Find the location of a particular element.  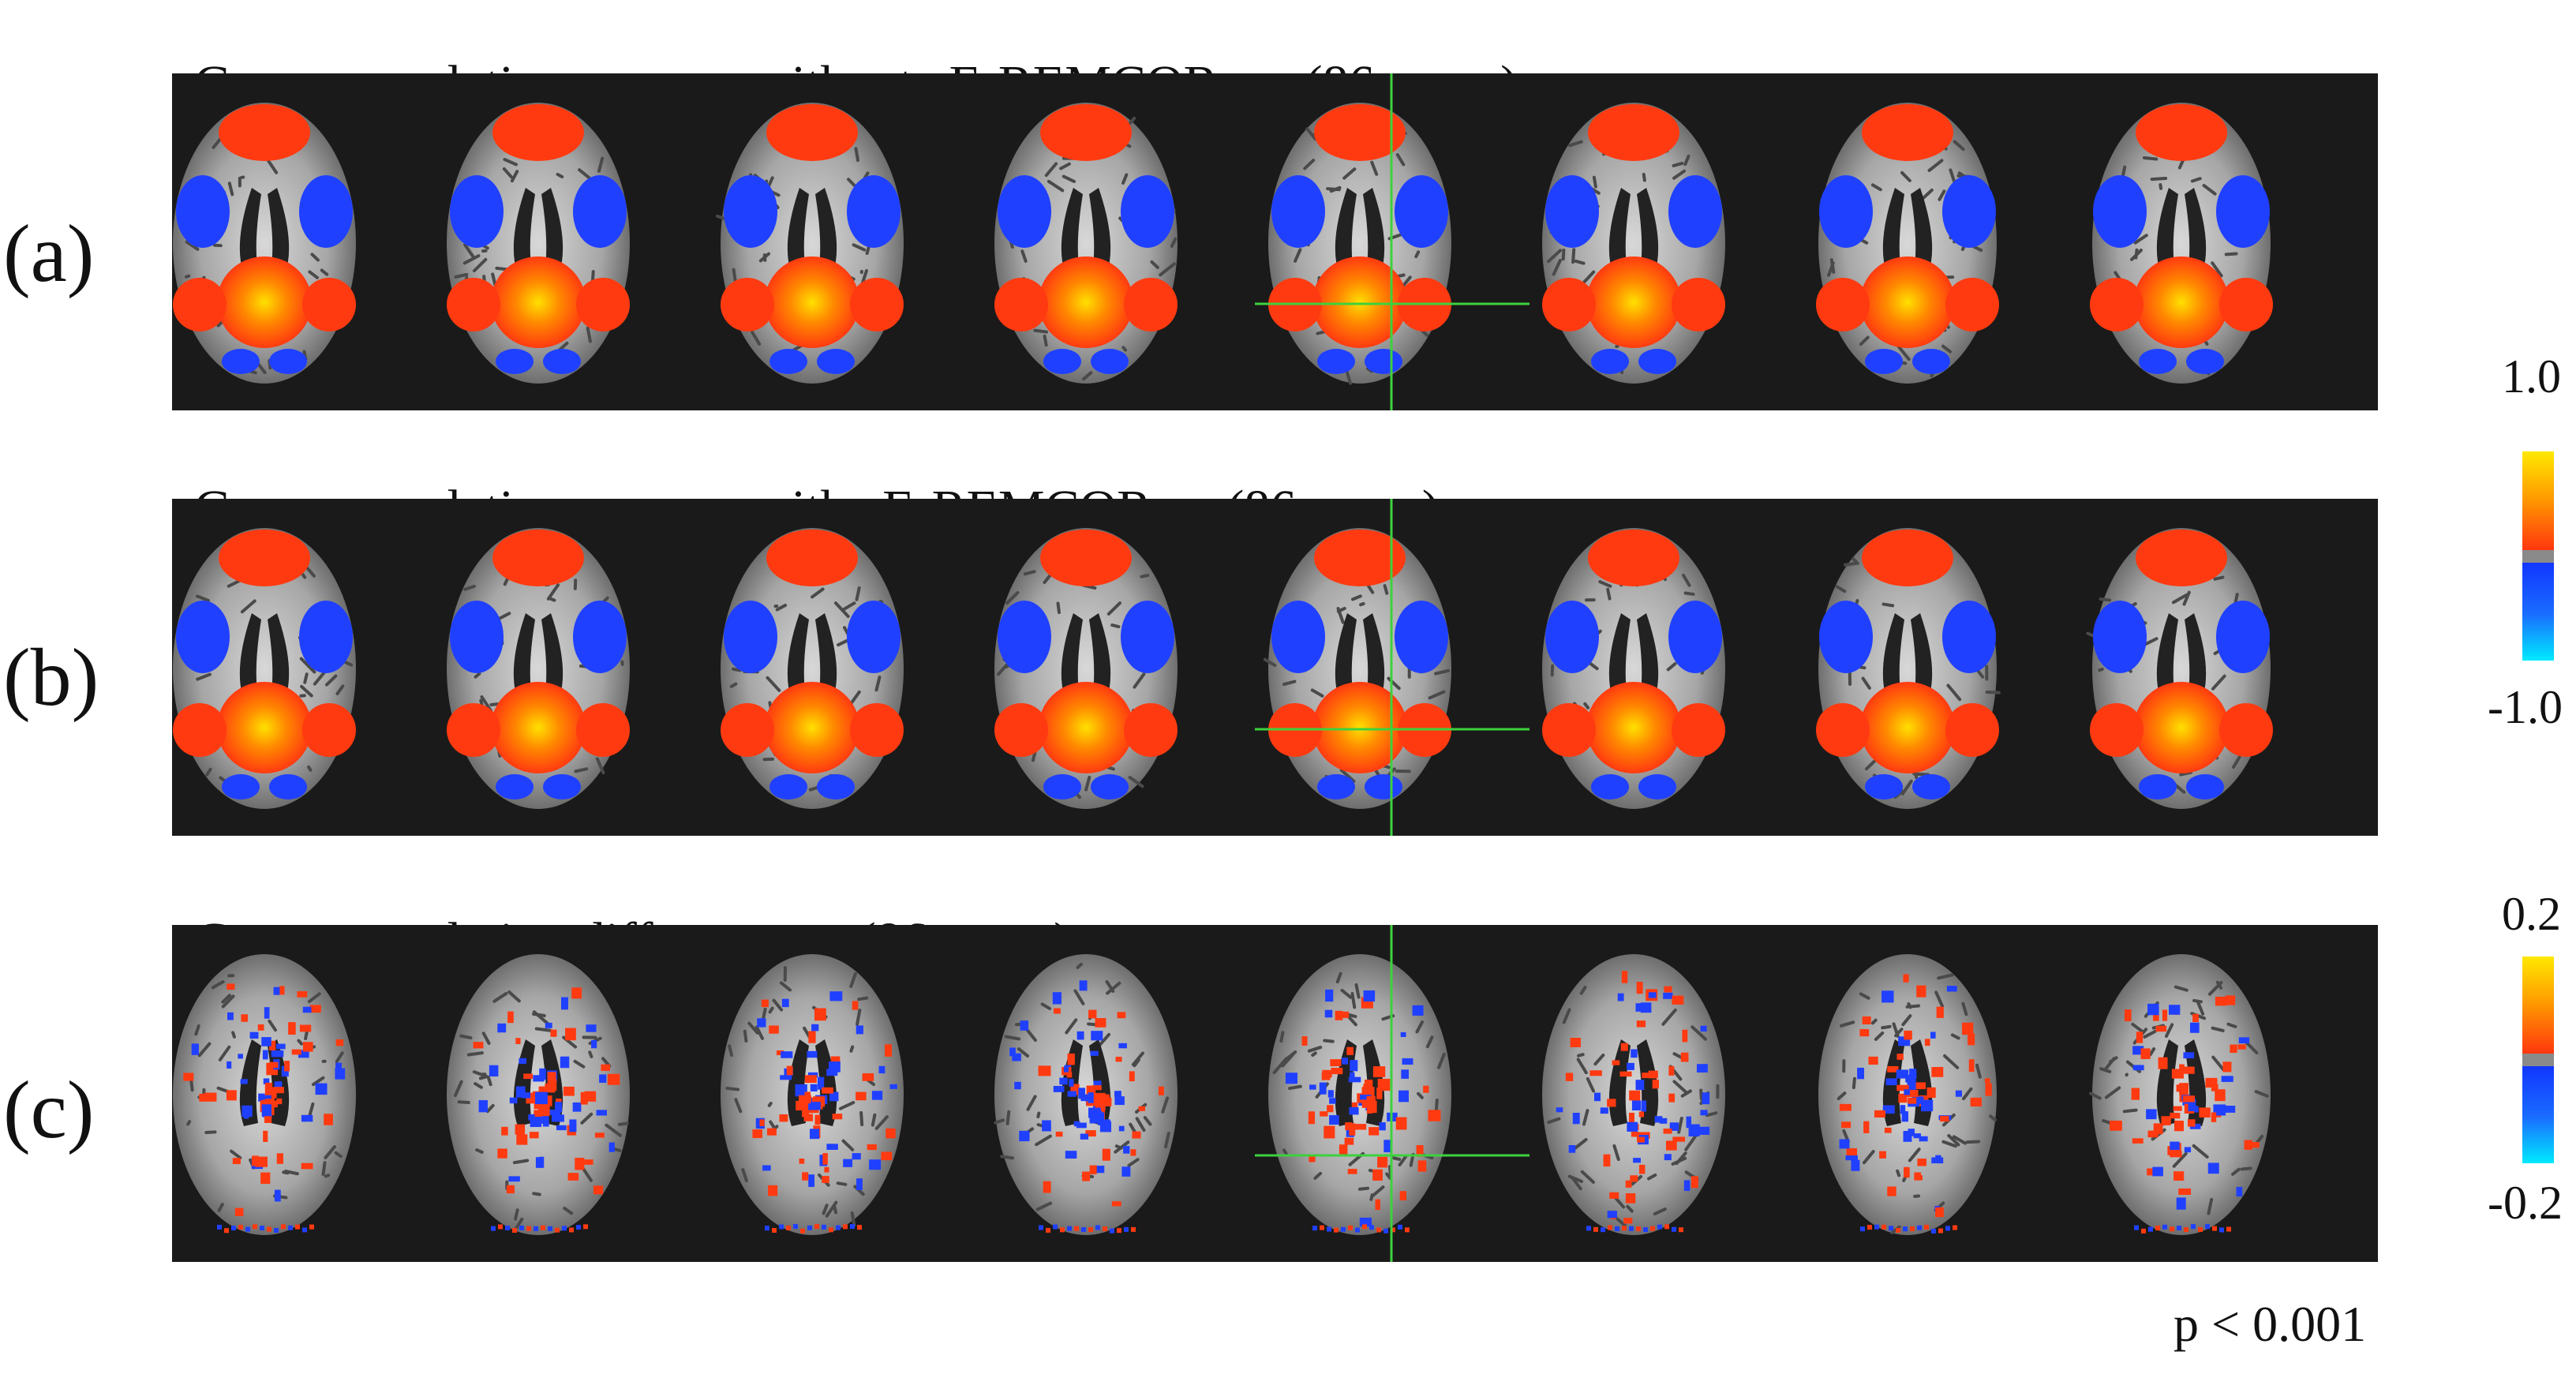

panel-c-label: (c) is located at coordinates (49, 1110).